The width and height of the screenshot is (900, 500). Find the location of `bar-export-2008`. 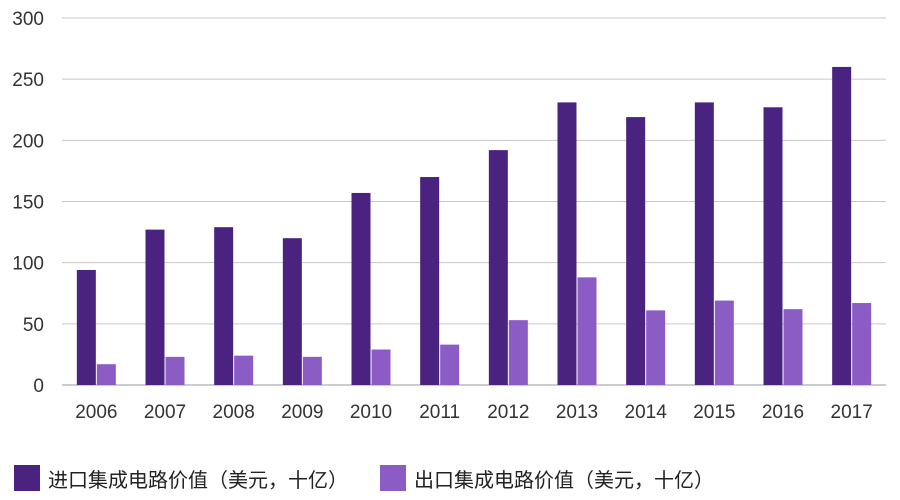

bar-export-2008 is located at coordinates (244, 370).